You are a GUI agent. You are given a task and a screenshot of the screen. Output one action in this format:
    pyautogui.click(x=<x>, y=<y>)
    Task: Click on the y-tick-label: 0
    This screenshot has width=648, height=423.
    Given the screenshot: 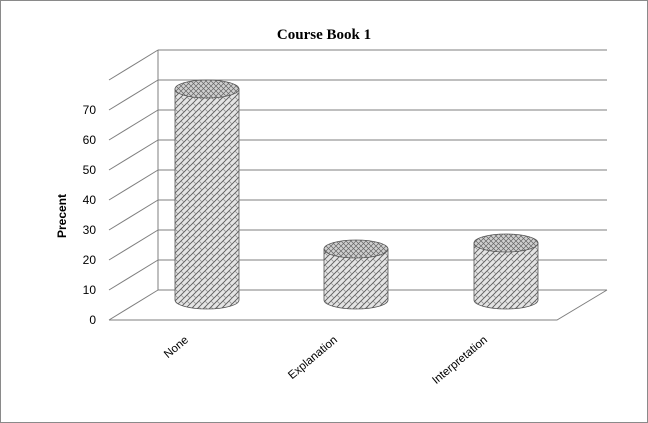 What is the action you would take?
    pyautogui.click(x=92, y=320)
    